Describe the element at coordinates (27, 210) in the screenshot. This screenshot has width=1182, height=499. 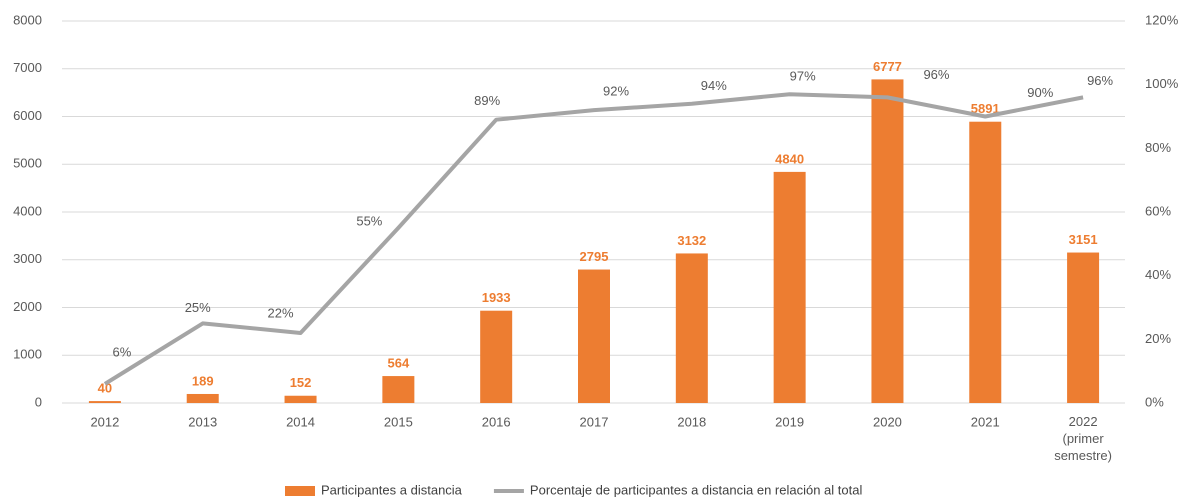
I see `y-tick-label: 4000` at that location.